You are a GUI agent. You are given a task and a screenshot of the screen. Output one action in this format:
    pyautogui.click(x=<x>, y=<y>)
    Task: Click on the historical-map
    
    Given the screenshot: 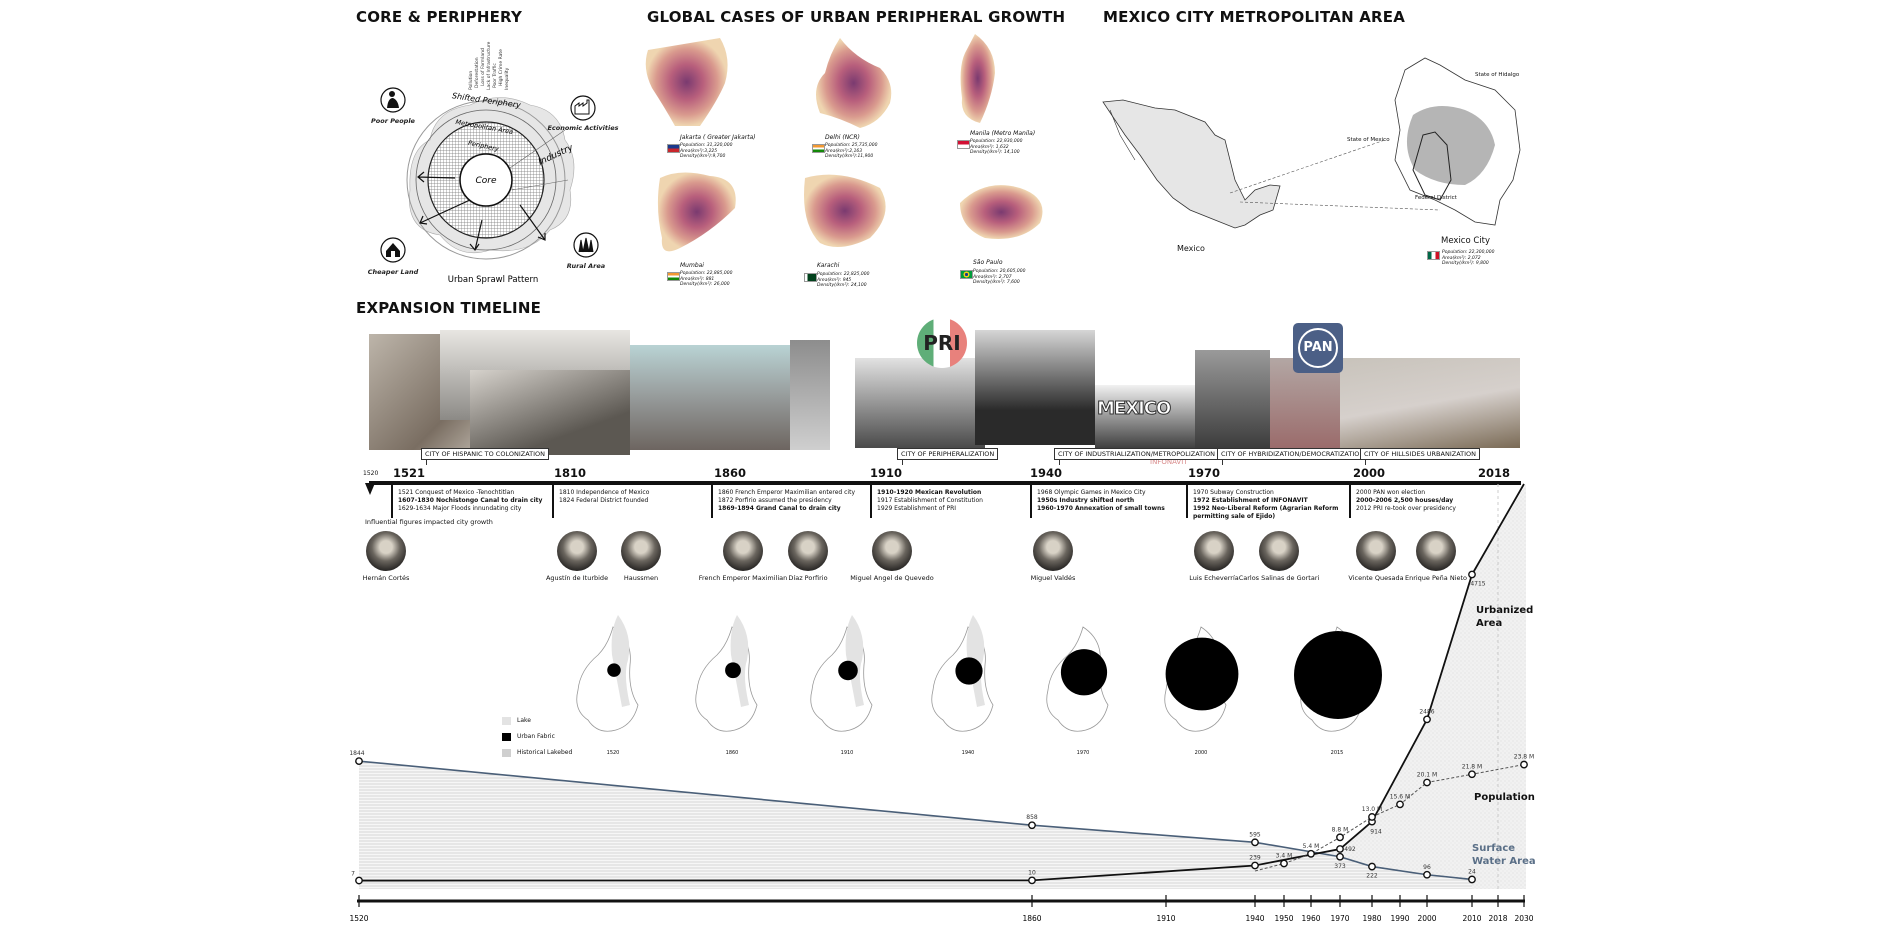 What is the action you would take?
    pyautogui.click(x=607, y=673)
    